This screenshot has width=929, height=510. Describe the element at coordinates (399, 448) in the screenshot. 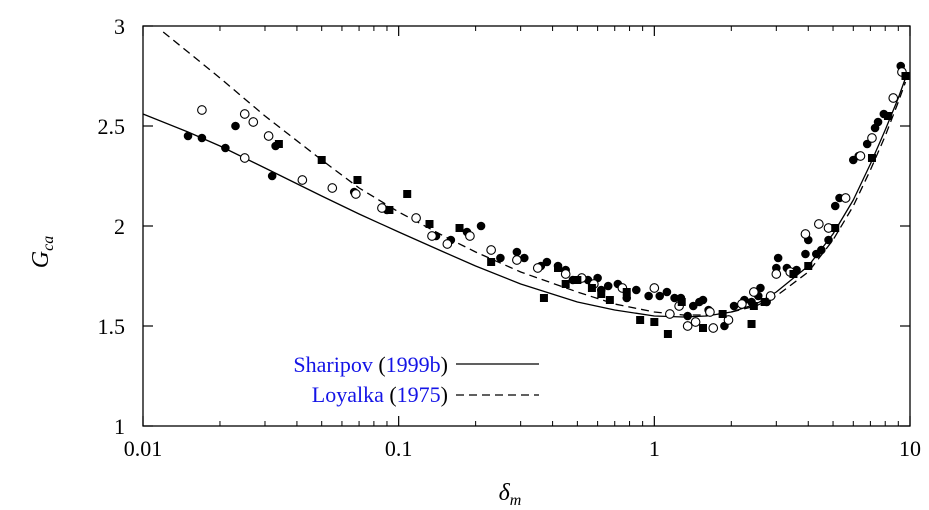

I see `x-tick-label: 0.1` at that location.